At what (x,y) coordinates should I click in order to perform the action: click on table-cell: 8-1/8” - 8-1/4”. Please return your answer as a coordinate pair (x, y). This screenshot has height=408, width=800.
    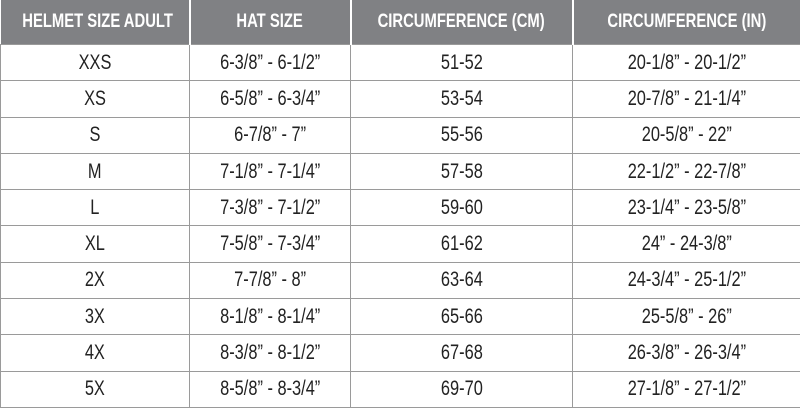
    Looking at the image, I should click on (270, 317).